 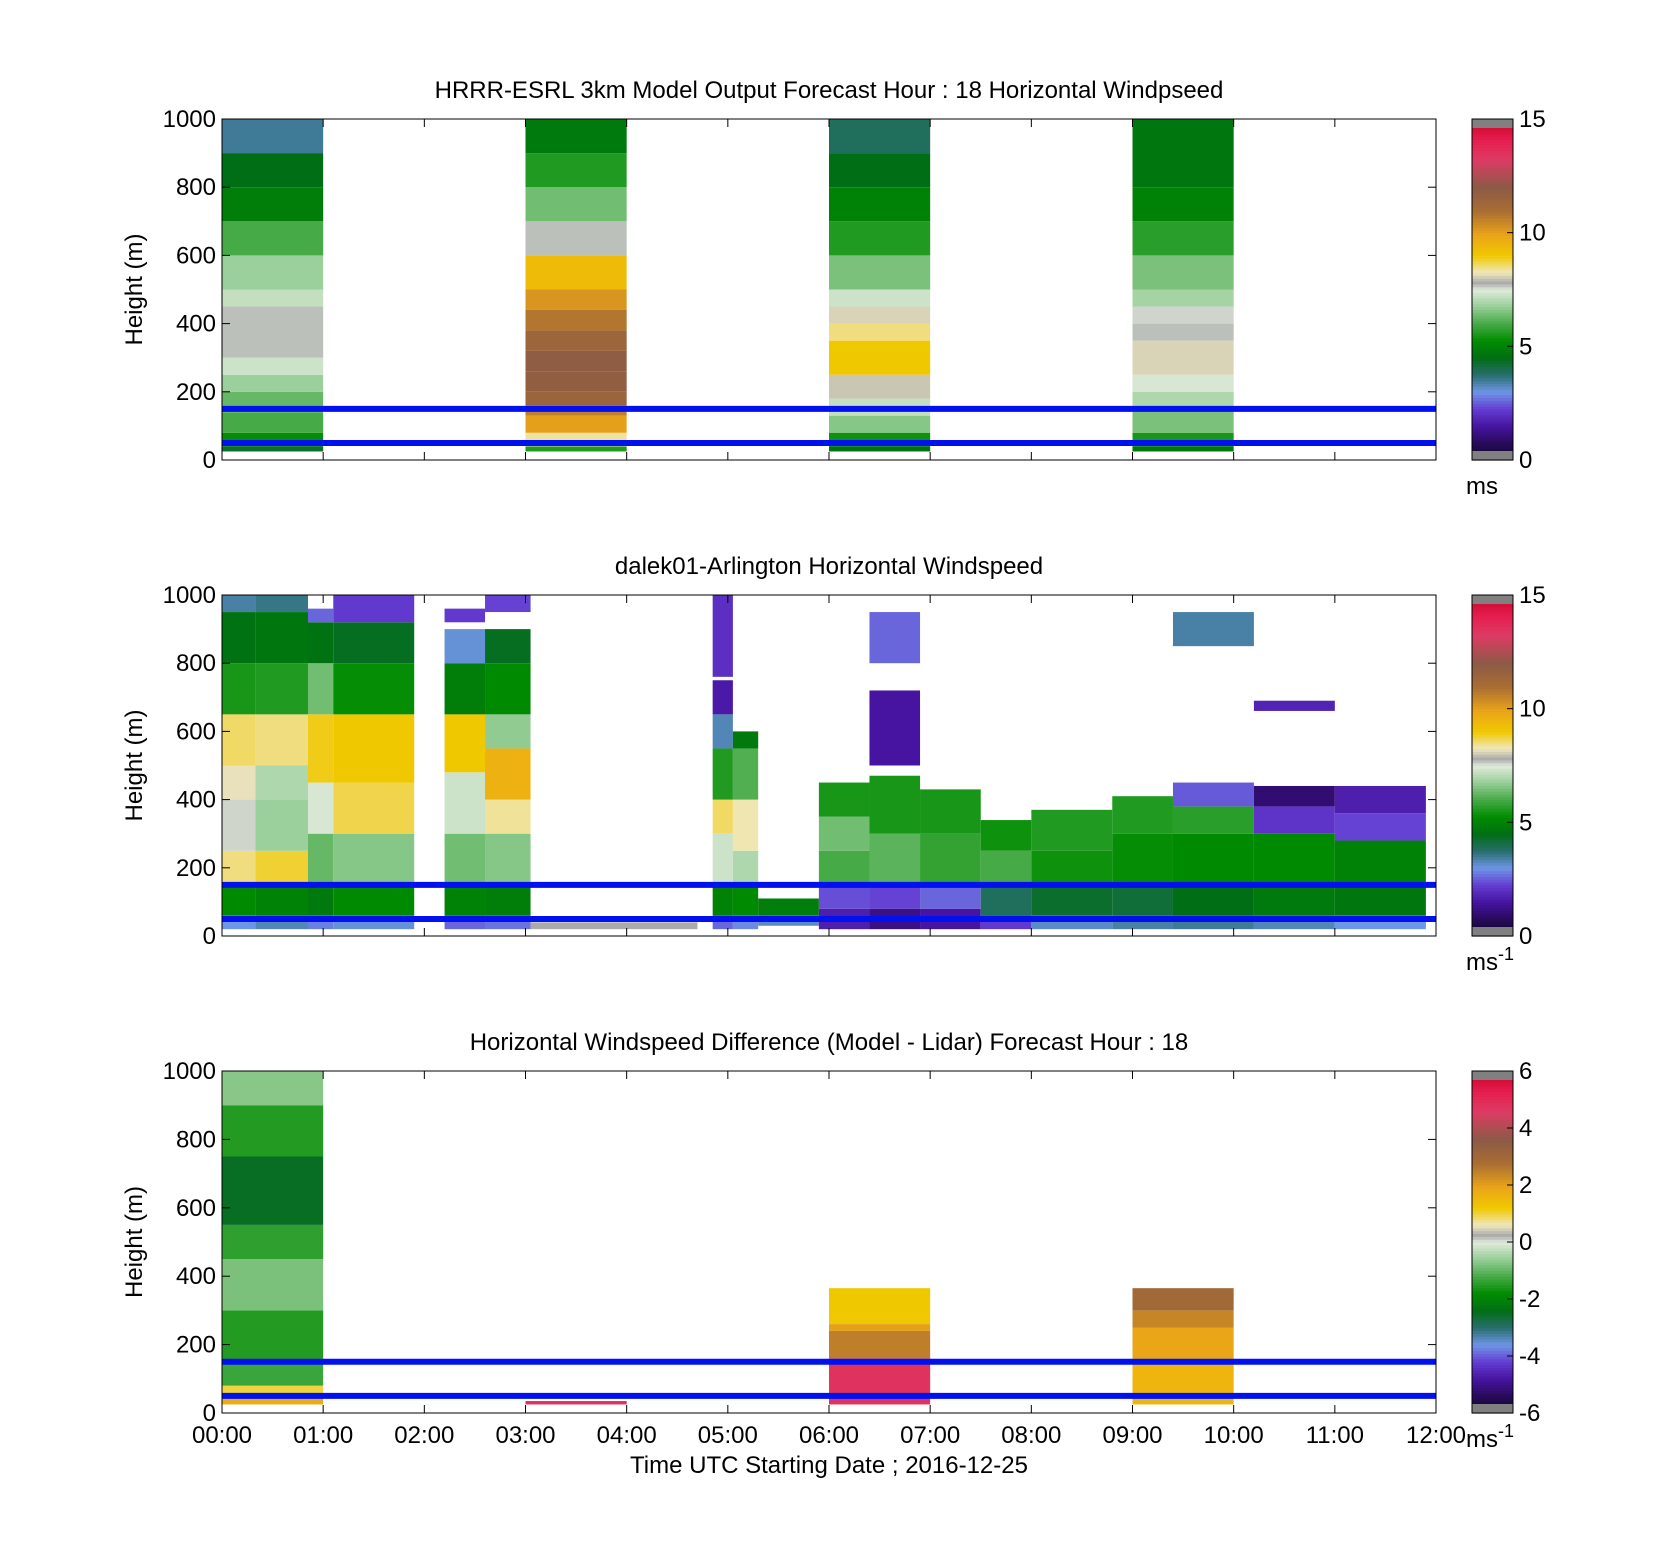 What do you see at coordinates (525, 1435) in the screenshot?
I see `x-tick-label: 03:00` at bounding box center [525, 1435].